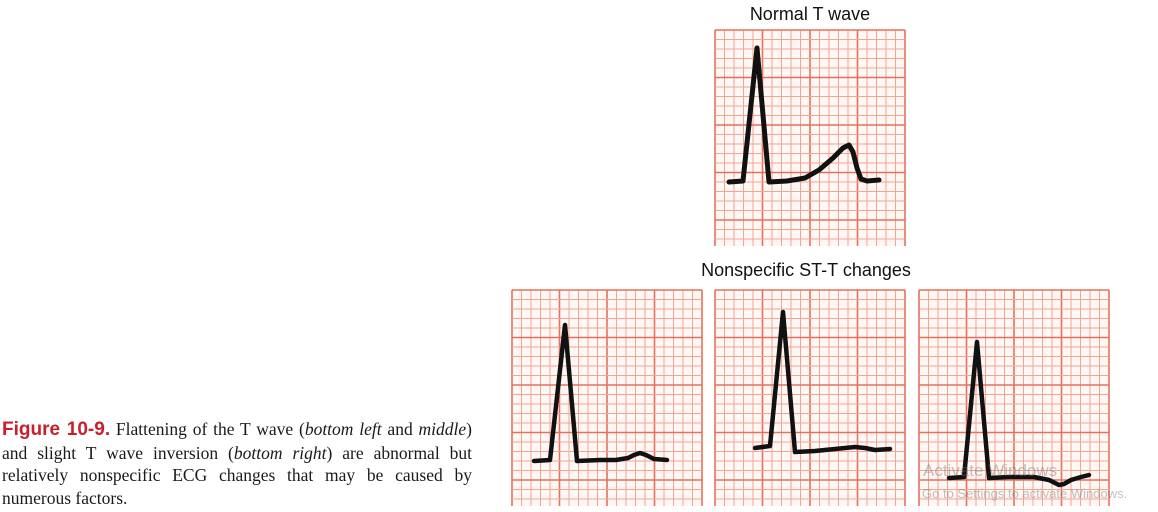 This screenshot has width=1158, height=512. I want to click on figure-label: Figure 10-9., so click(56, 429).